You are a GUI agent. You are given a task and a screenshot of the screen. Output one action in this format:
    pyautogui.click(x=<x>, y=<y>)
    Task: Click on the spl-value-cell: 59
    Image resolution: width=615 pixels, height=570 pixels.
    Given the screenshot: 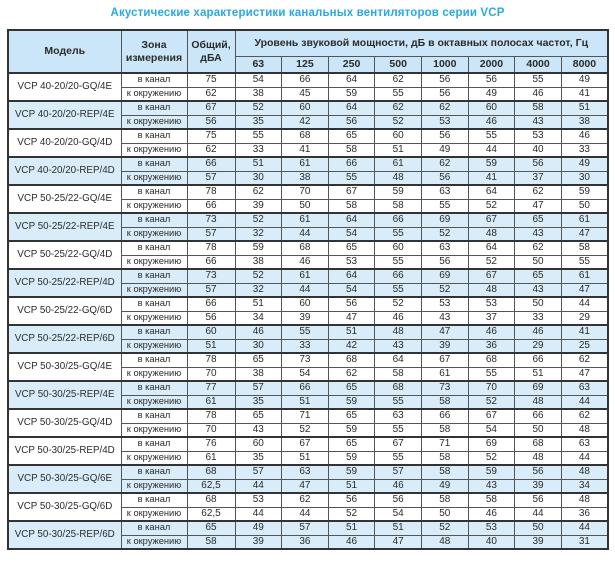 What is the action you would take?
    pyautogui.click(x=351, y=472)
    